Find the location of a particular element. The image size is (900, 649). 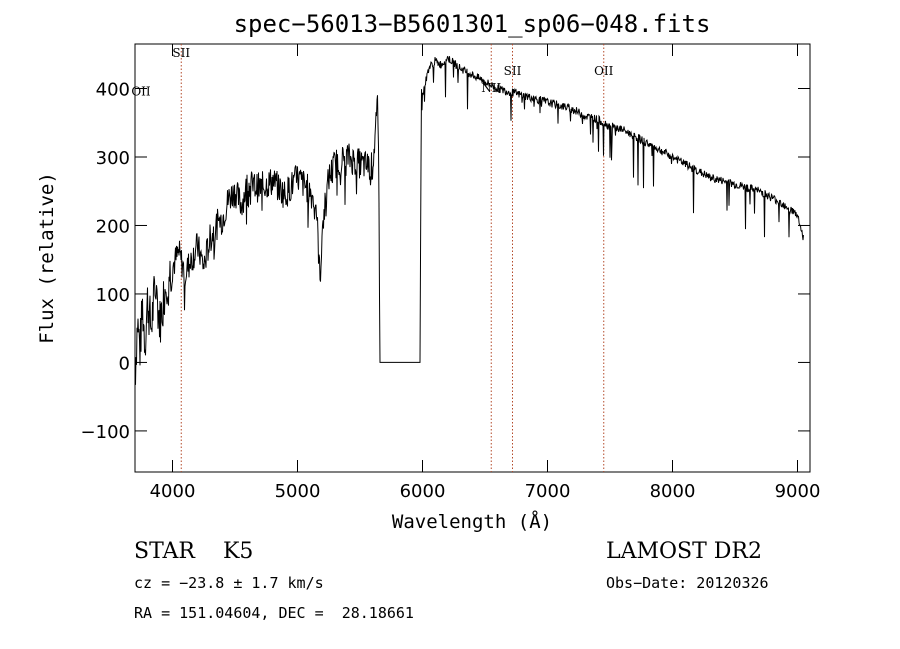

x-tick-label: 4000 is located at coordinates (173, 491).